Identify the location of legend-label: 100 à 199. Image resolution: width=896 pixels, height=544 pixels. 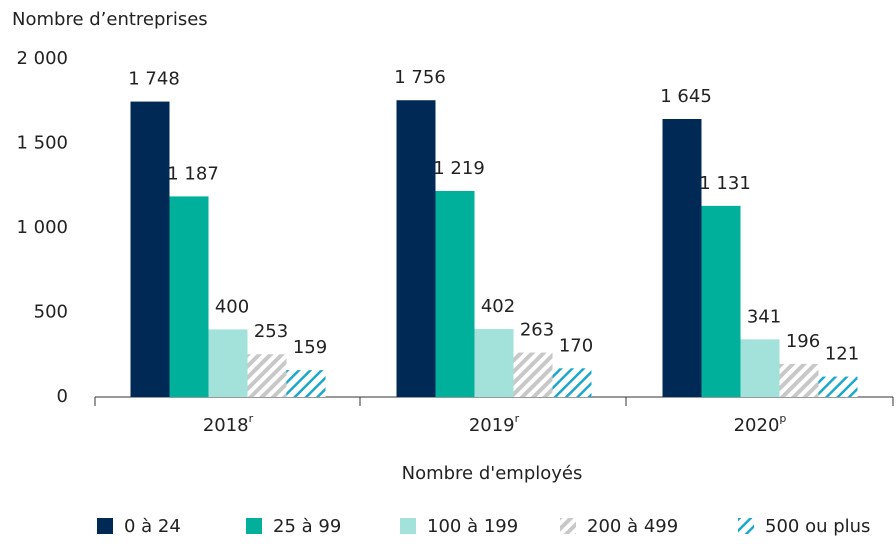
(472, 526).